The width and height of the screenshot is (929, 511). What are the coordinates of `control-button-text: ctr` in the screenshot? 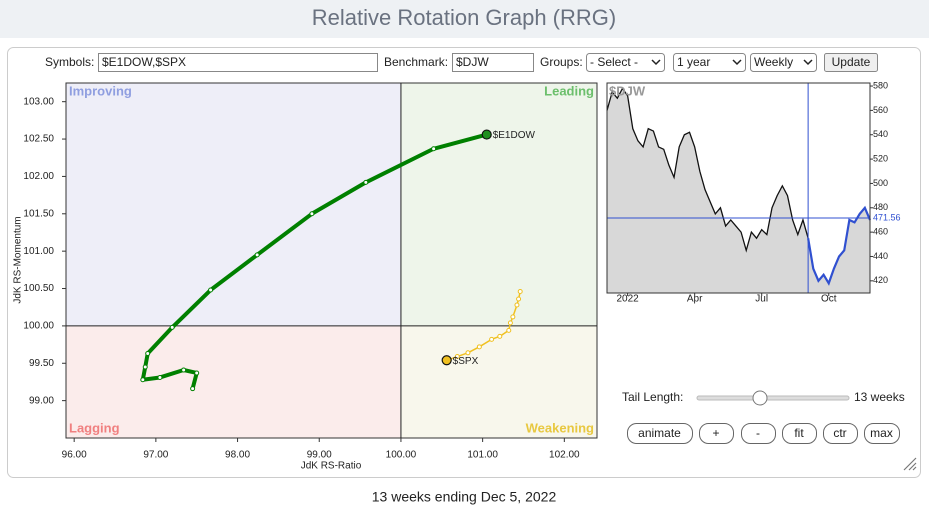 It's located at (839, 433).